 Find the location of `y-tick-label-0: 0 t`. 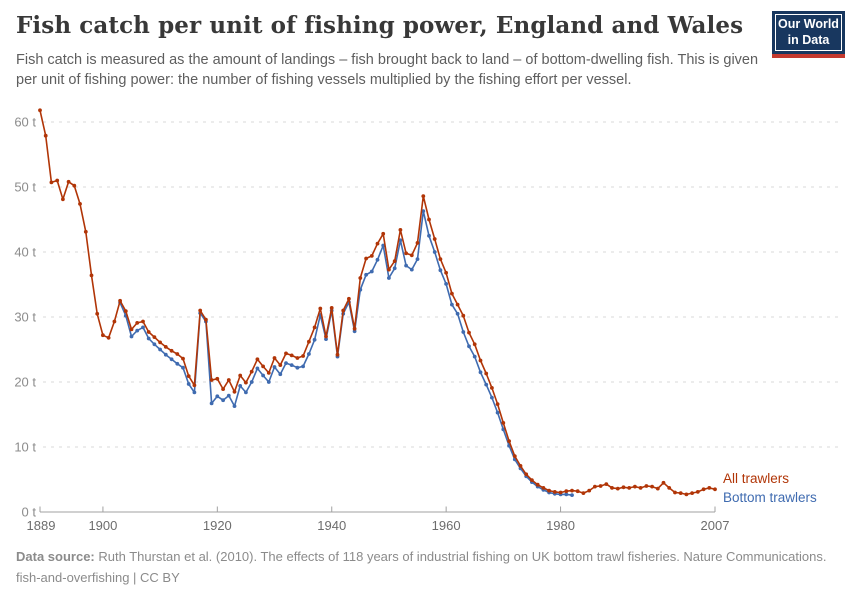

y-tick-label-0: 0 t is located at coordinates (29, 512).